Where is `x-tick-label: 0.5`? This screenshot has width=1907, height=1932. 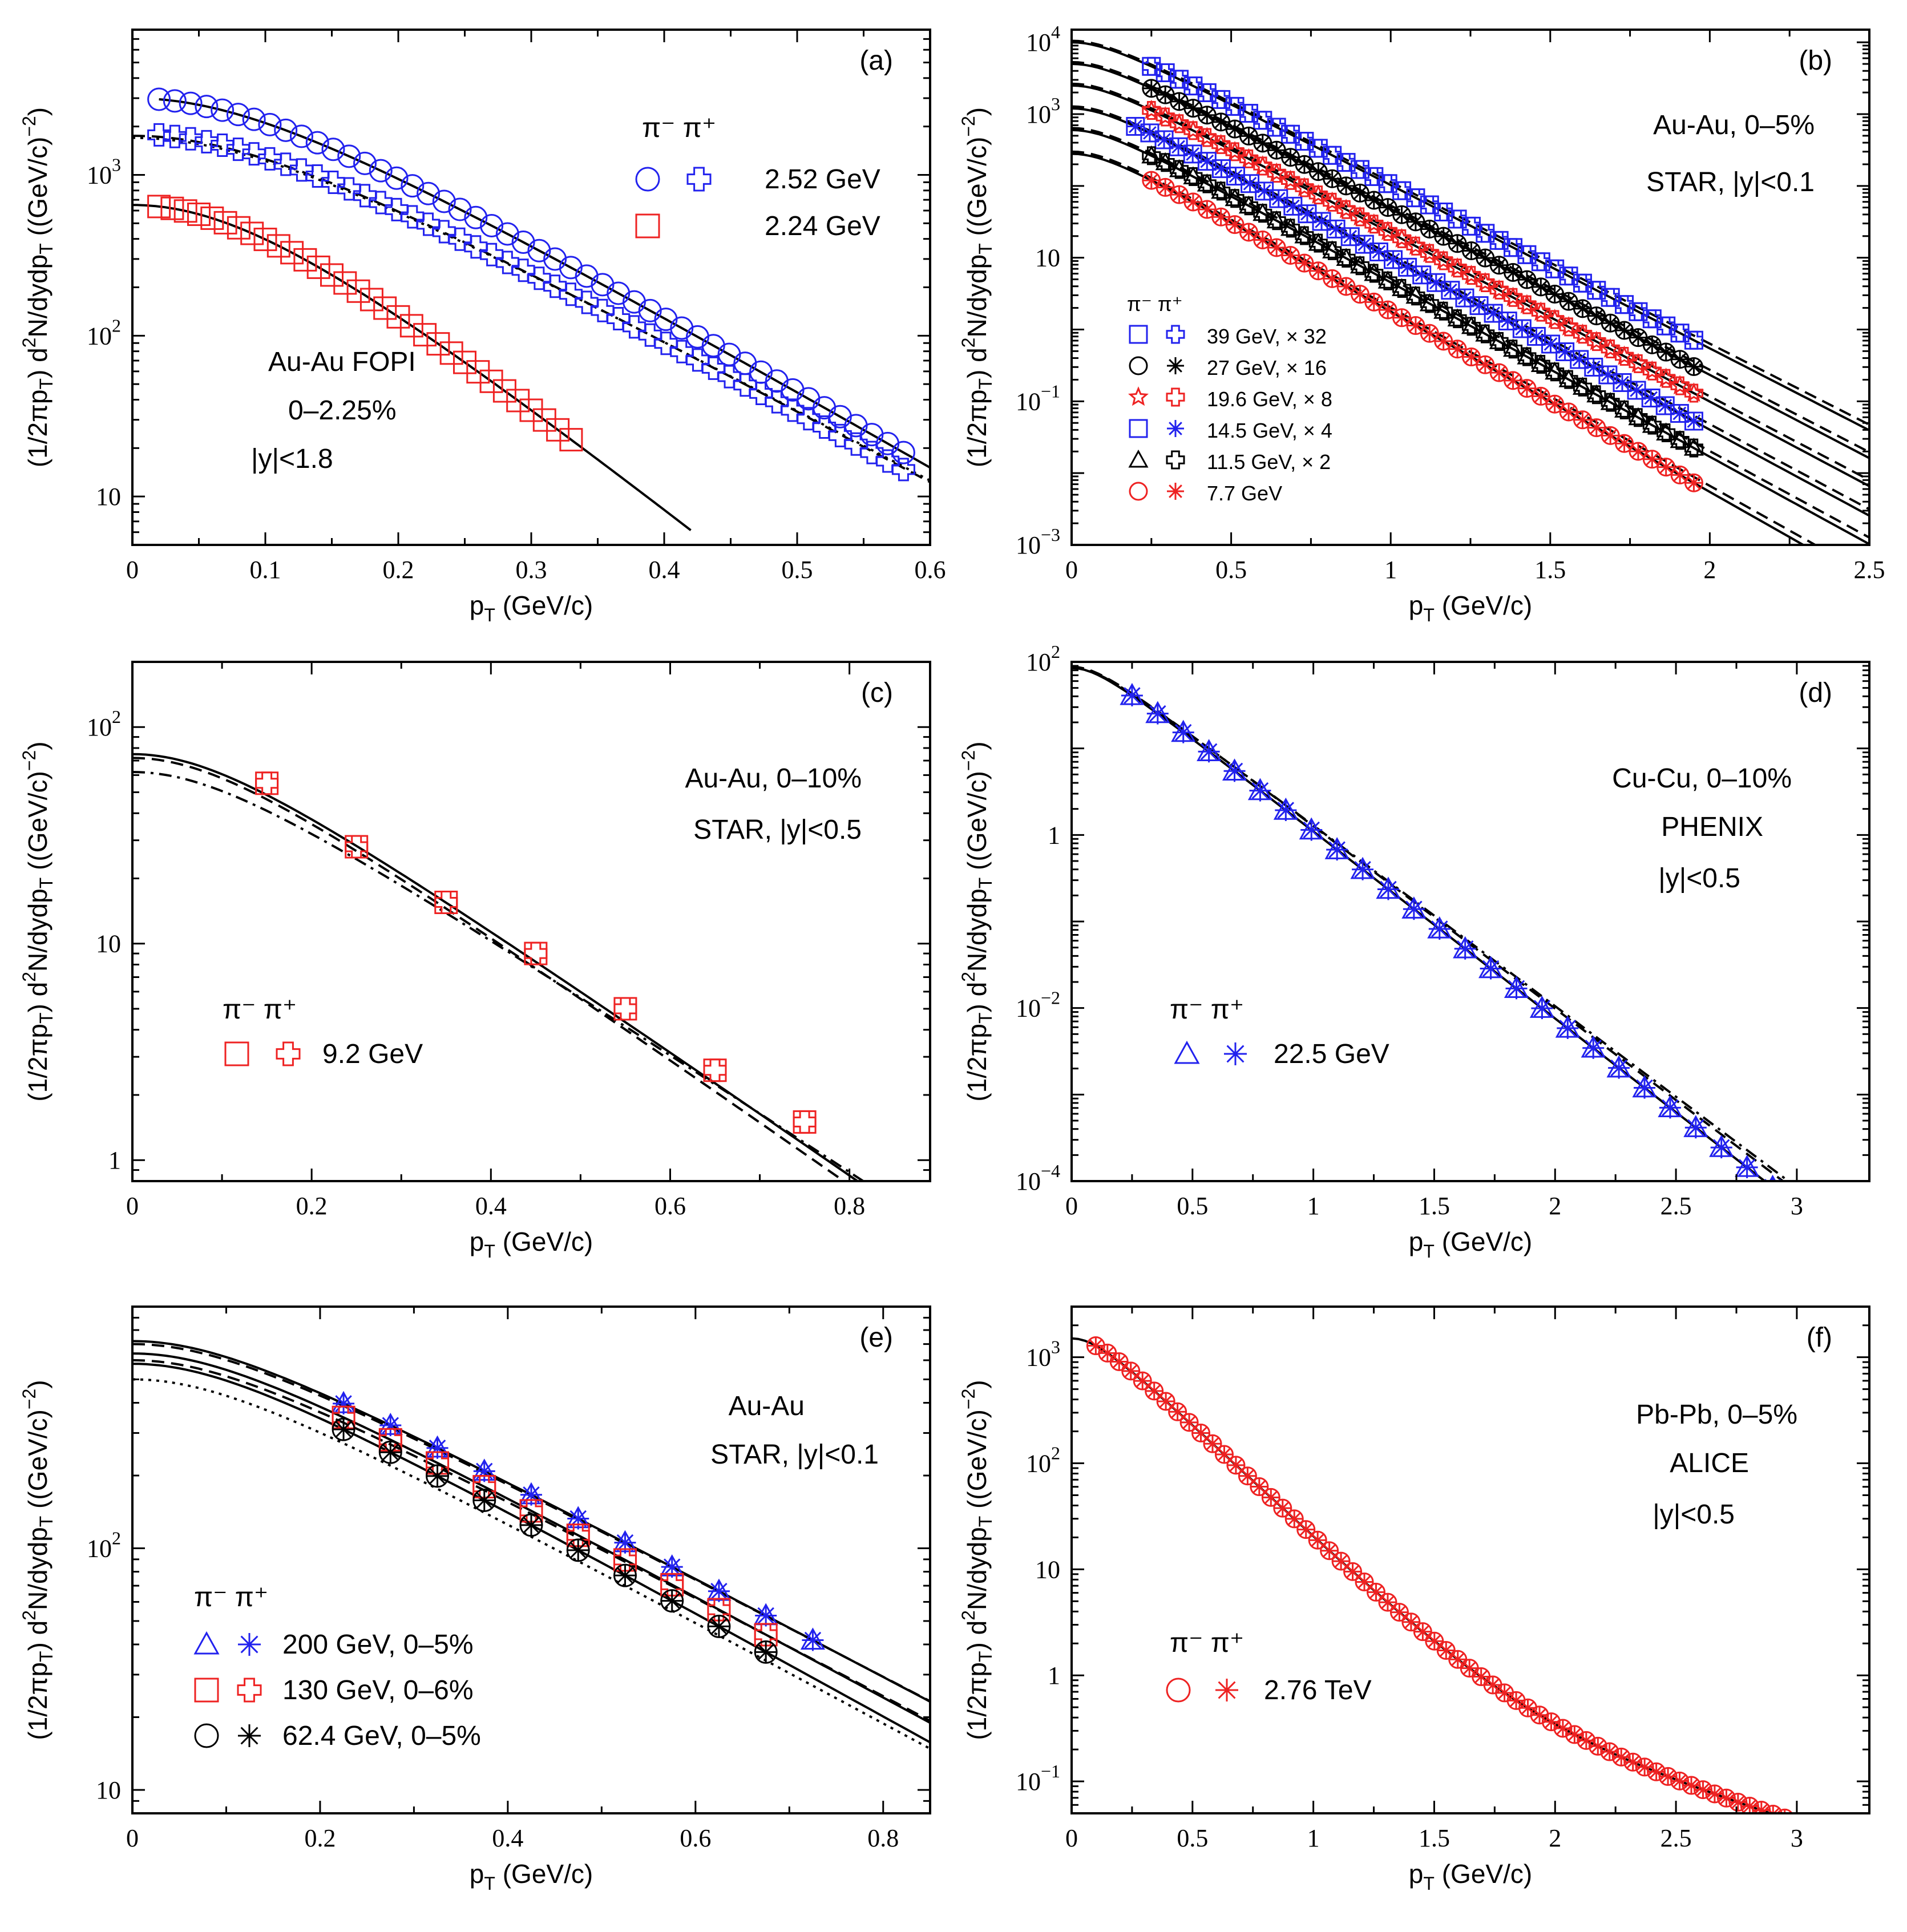 x-tick-label: 0.5 is located at coordinates (1231, 570).